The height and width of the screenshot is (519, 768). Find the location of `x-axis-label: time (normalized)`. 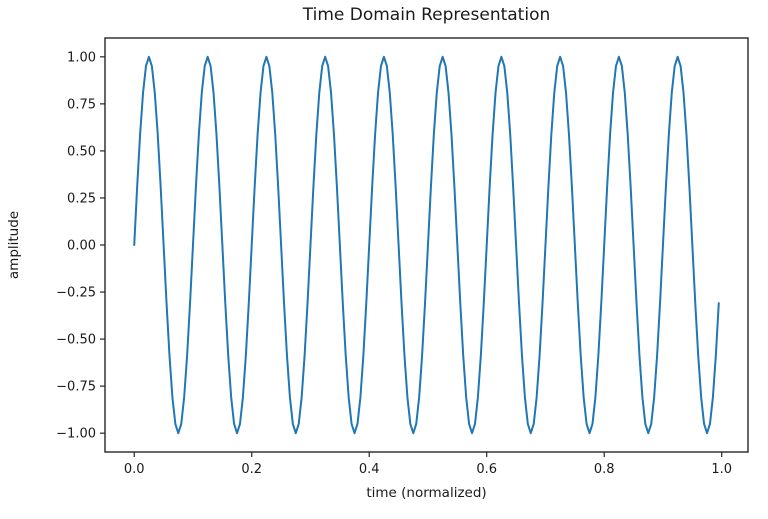

x-axis-label: time (normalized) is located at coordinates (426, 493).